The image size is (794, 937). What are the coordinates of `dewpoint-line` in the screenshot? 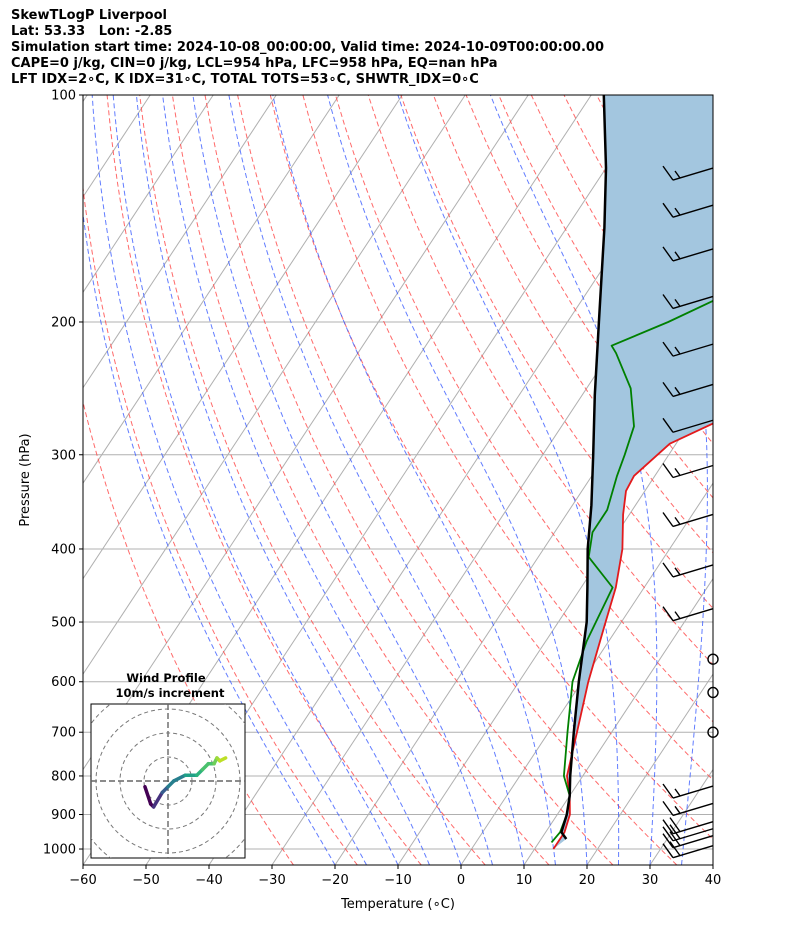 It's located at (631, 571).